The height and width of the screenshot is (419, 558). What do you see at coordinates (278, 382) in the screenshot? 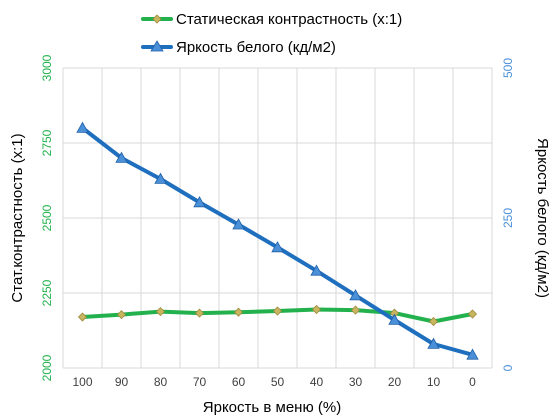
I see `x-tick-label: 50` at bounding box center [278, 382].